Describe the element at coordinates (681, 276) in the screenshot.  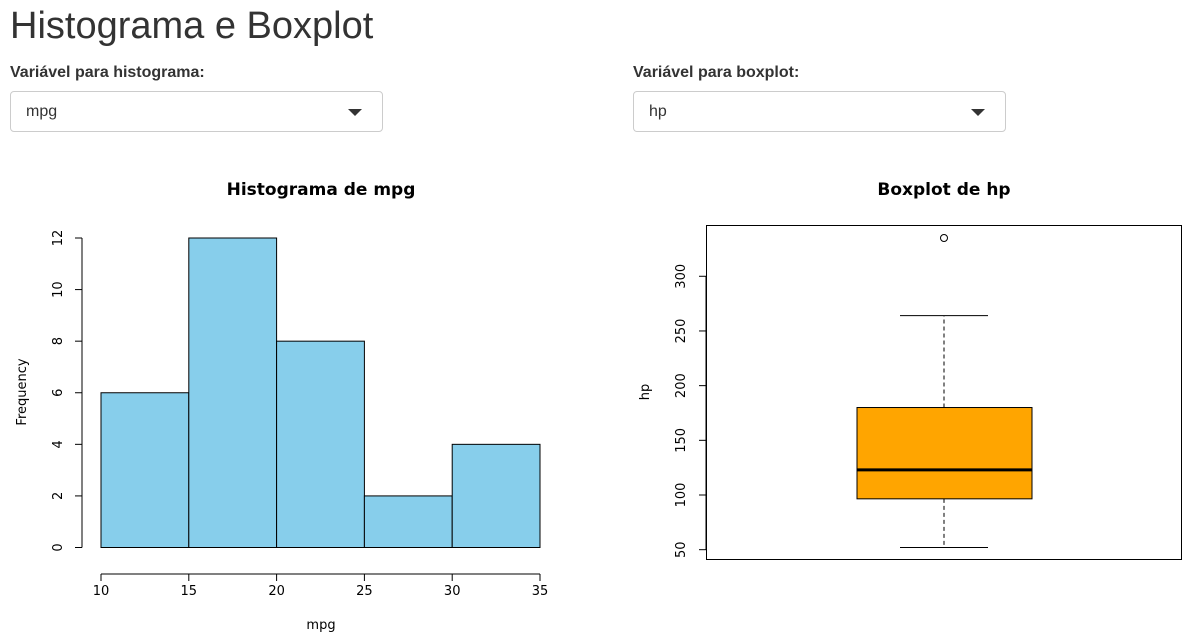
I see `y-tick-label: 300` at that location.